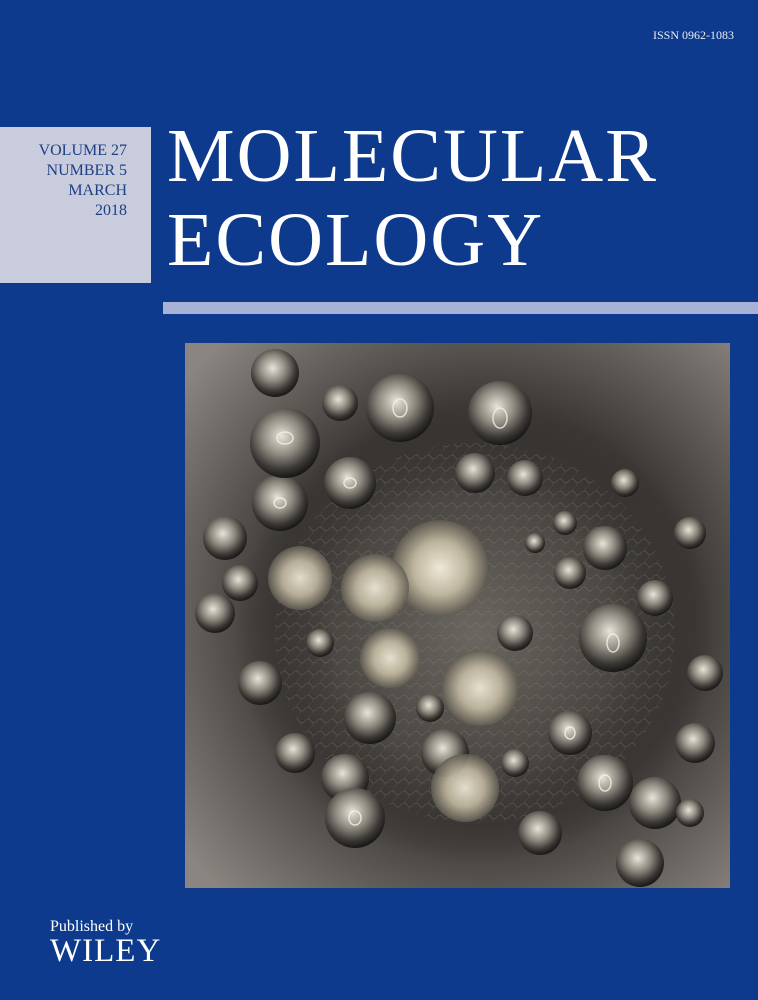 The image size is (758, 1000). What do you see at coordinates (460, 308) in the screenshot?
I see `title-rule` at bounding box center [460, 308].